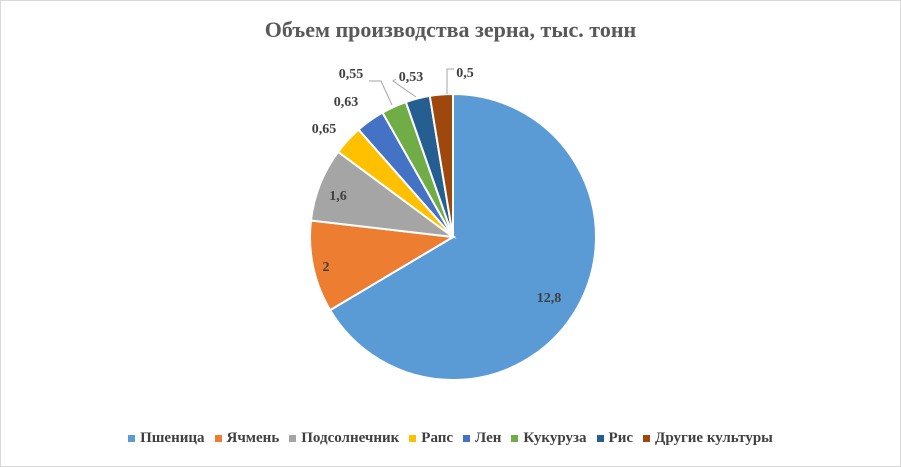 The height and width of the screenshot is (467, 901). What do you see at coordinates (450, 81) in the screenshot?
I see `leader-line-другие-культуры` at bounding box center [450, 81].